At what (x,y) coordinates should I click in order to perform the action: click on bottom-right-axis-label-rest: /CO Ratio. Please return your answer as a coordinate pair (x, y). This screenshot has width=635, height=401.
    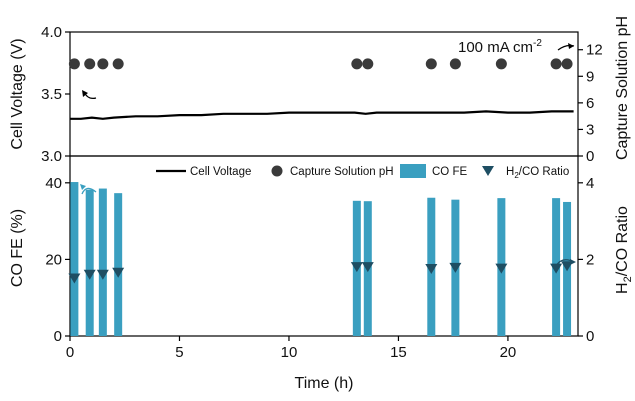
    Looking at the image, I should click on (622, 241).